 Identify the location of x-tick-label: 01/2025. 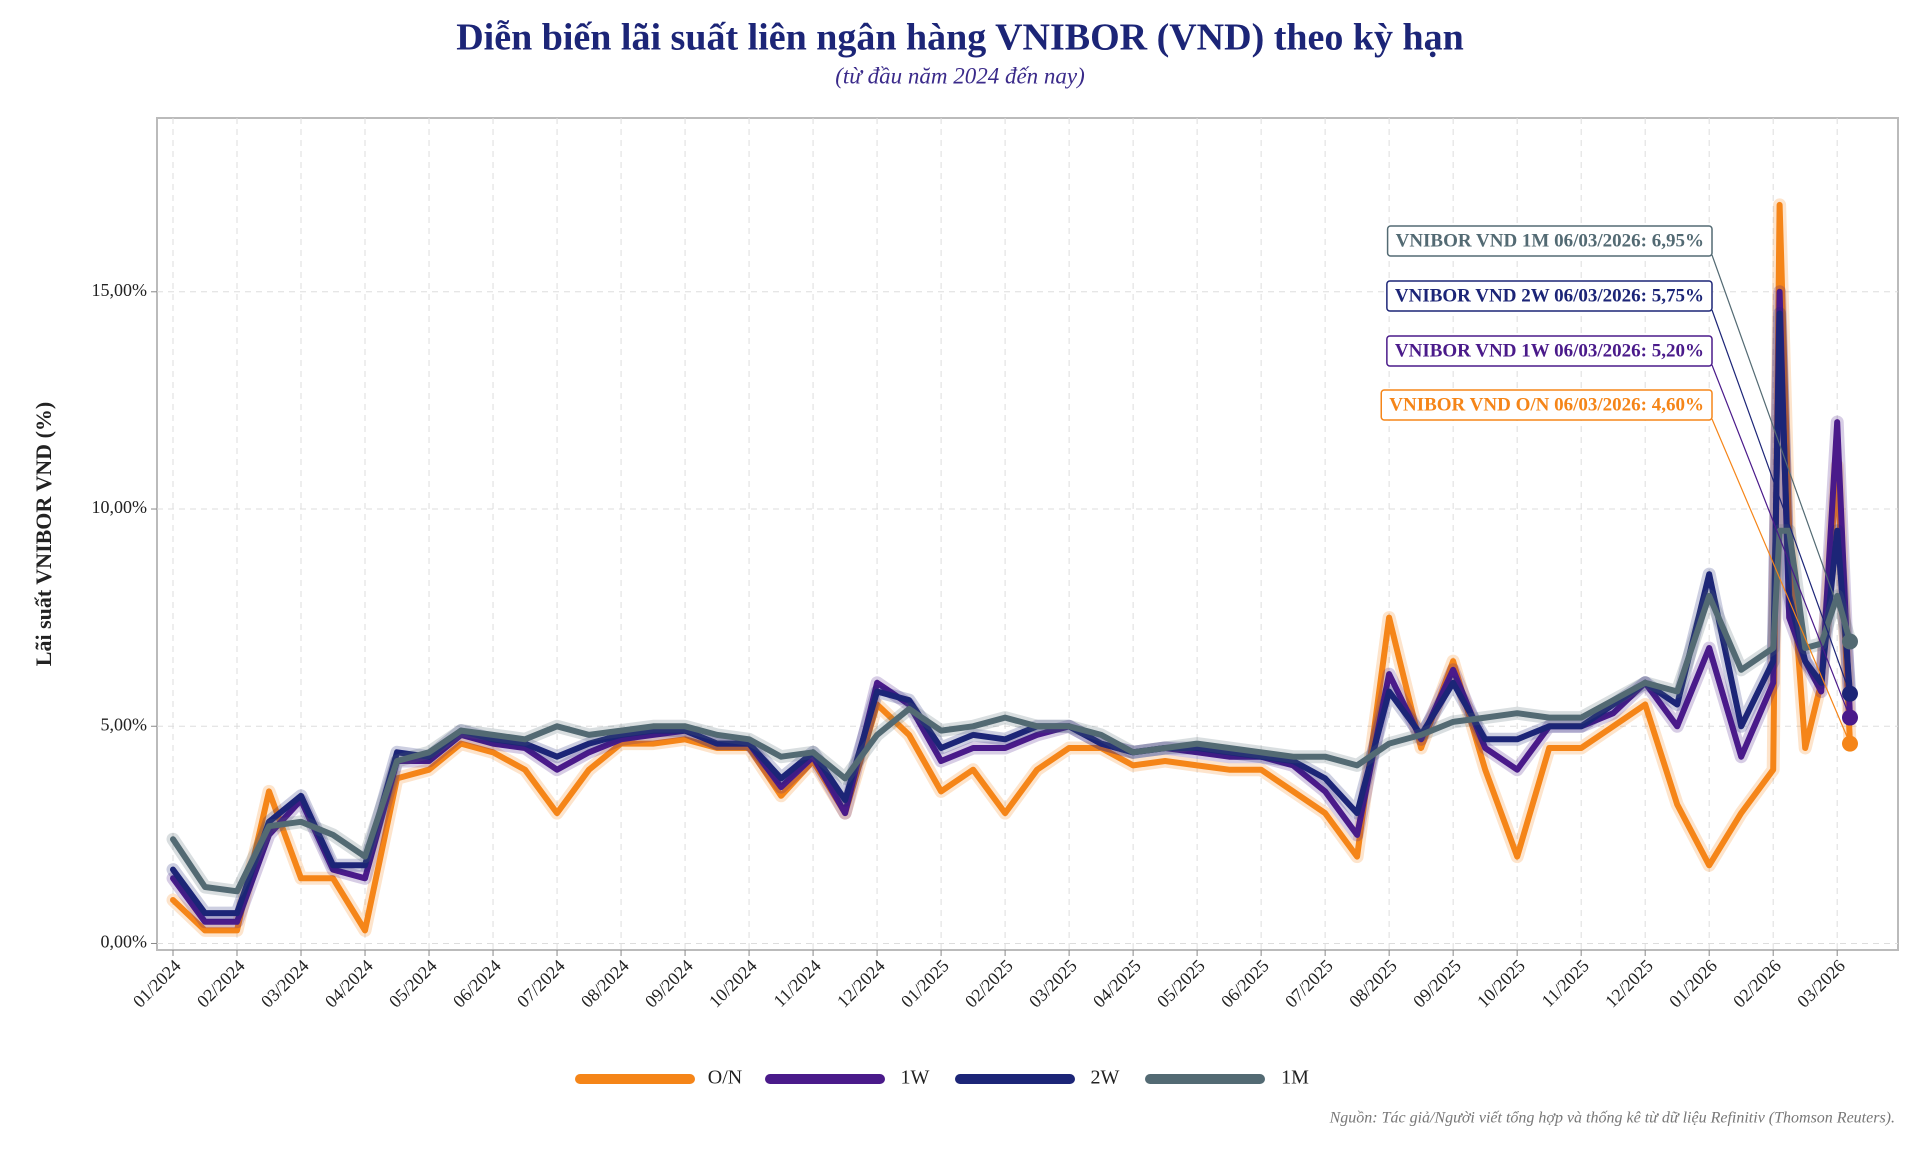
(925, 984).